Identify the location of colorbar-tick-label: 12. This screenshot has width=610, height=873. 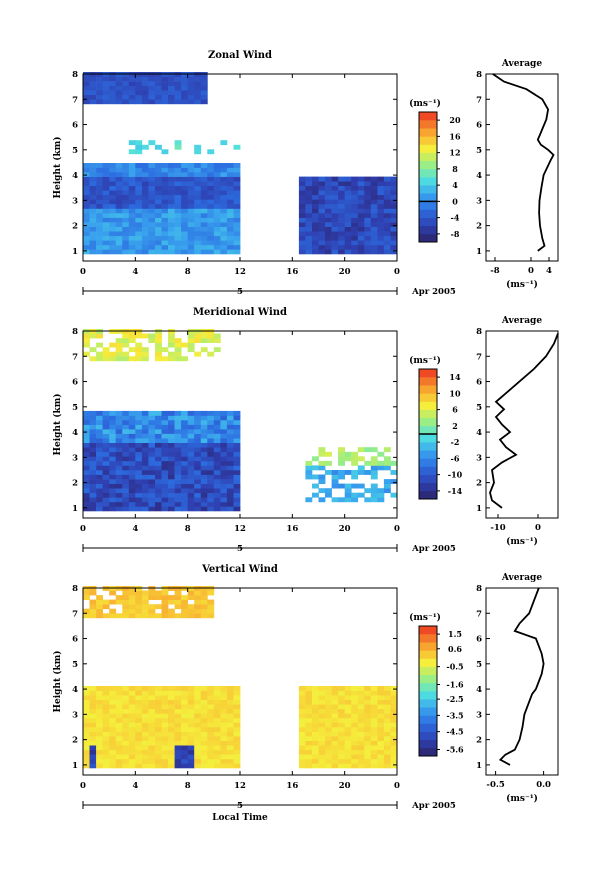
(454, 153).